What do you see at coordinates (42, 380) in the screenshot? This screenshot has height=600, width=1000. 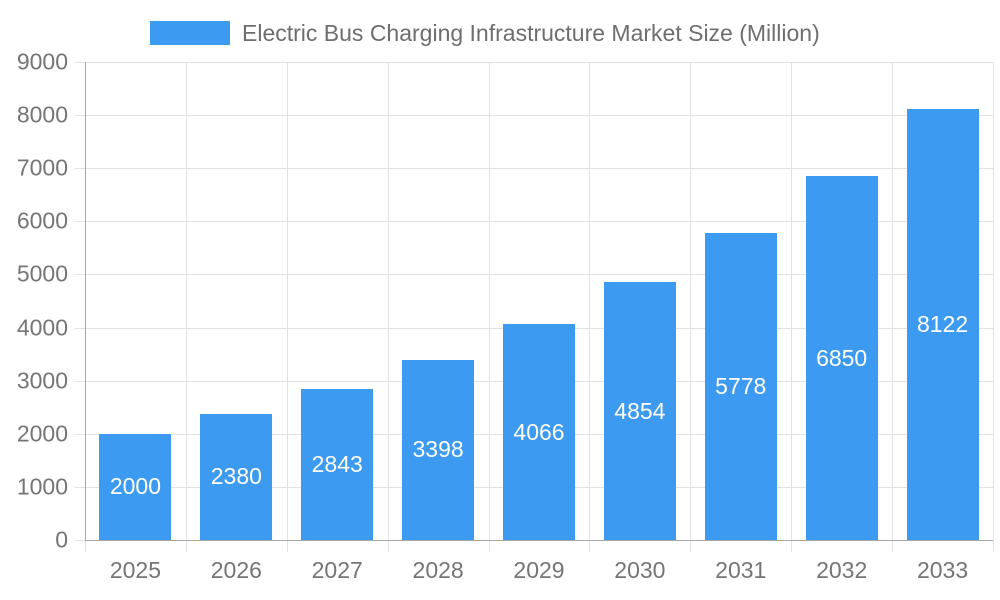 I see `y-axis-label: 3000` at bounding box center [42, 380].